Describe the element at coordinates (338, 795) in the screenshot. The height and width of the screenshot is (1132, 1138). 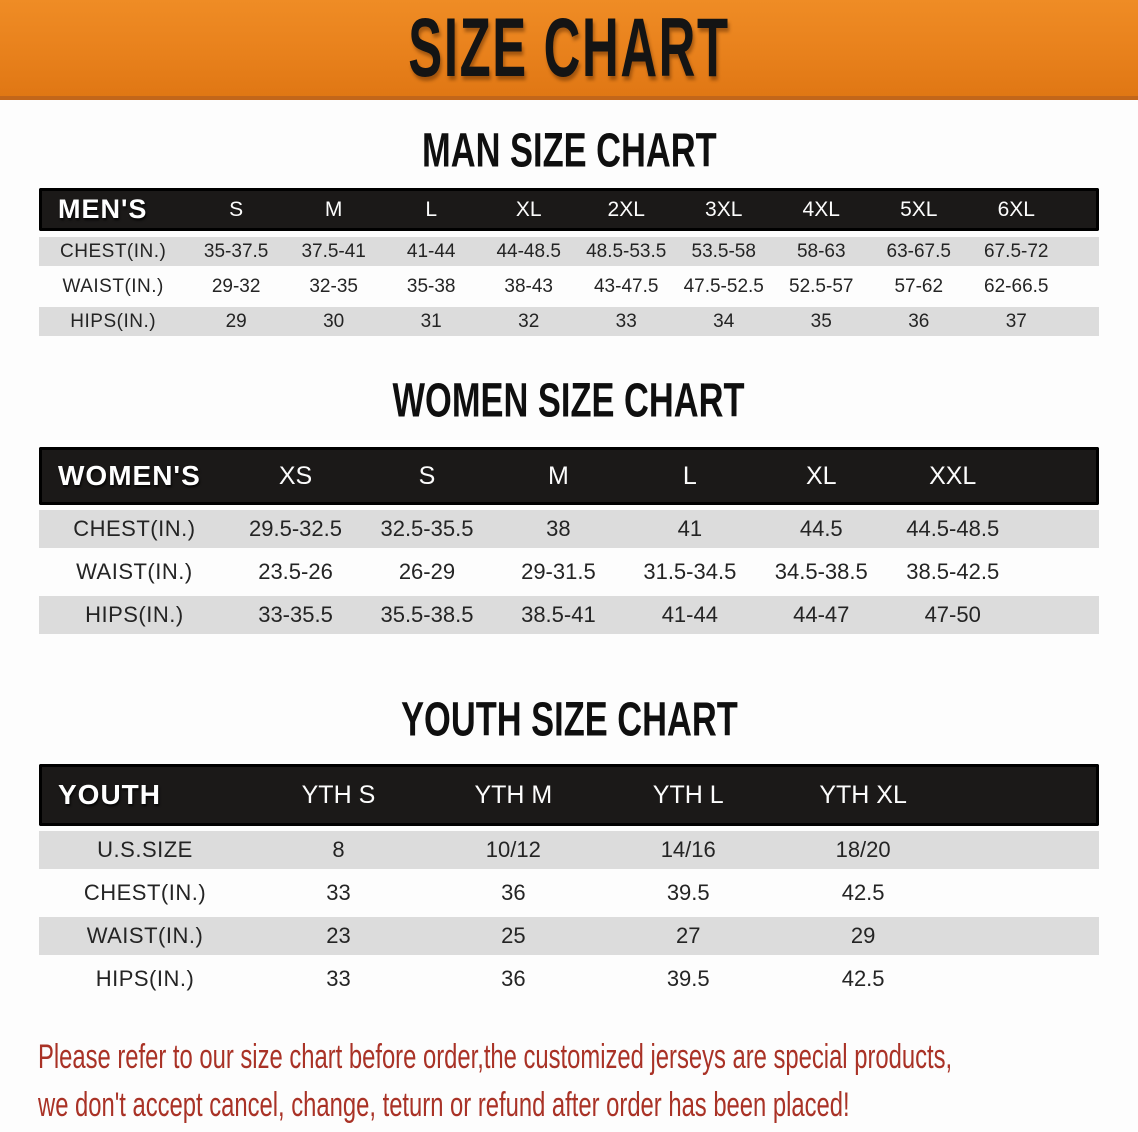
I see `size-column-header: YTH S` at that location.